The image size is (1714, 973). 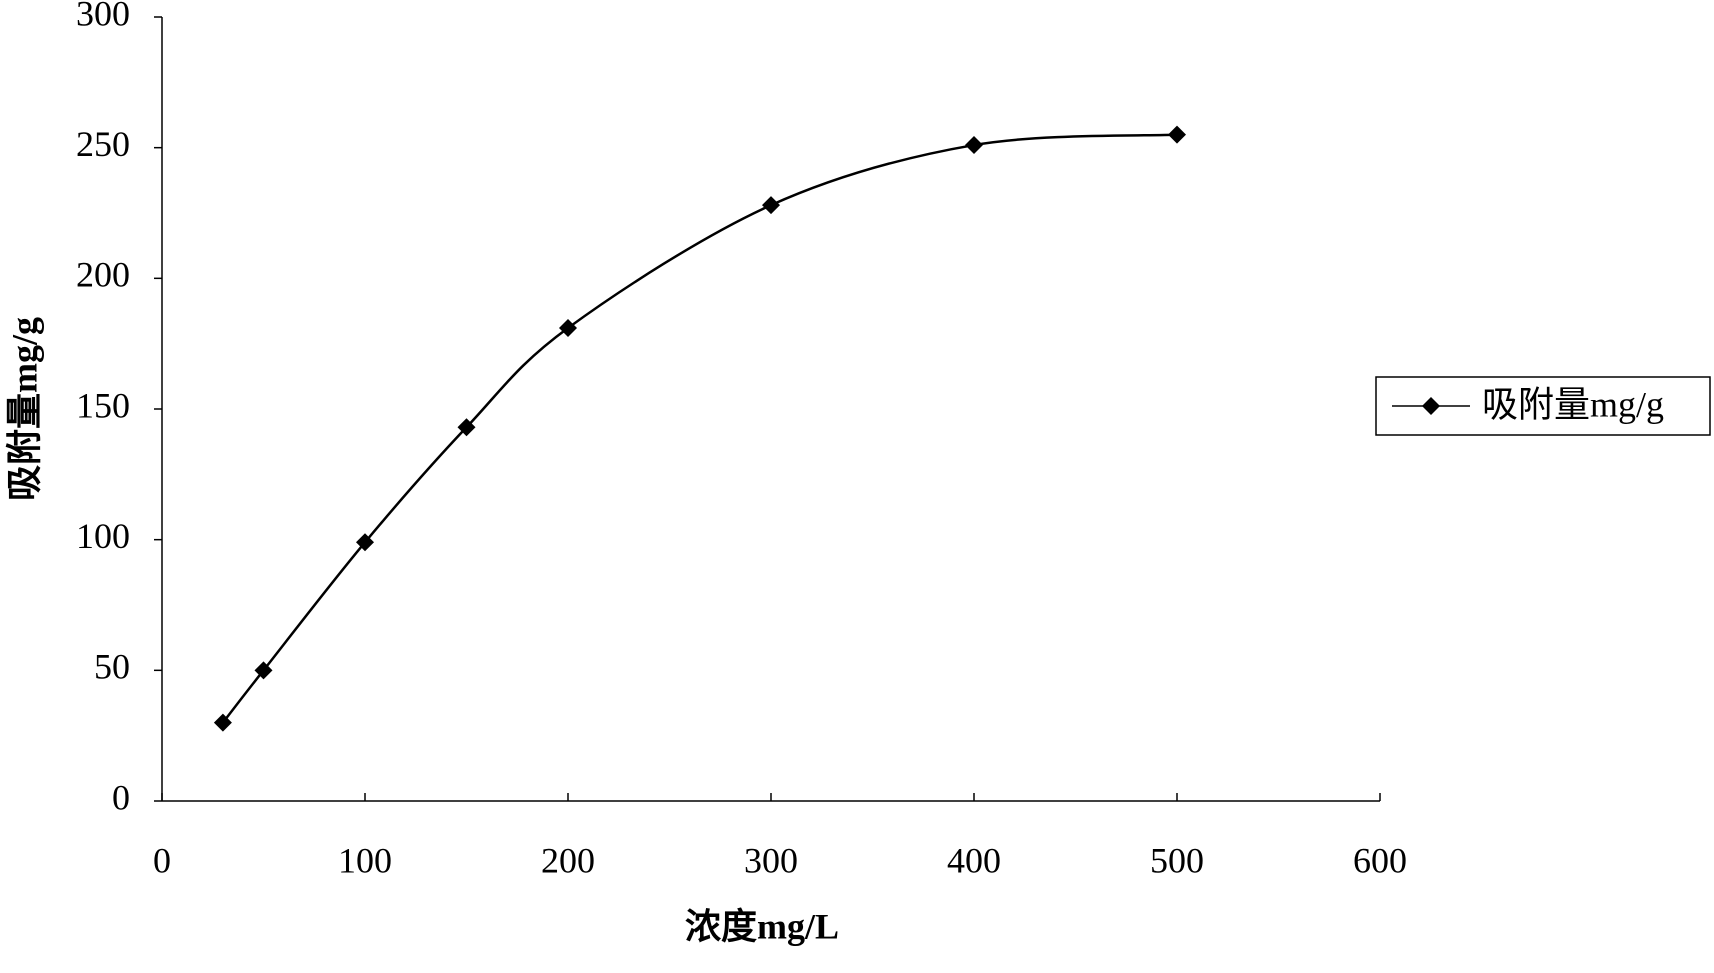 What do you see at coordinates (771, 860) in the screenshot?
I see `x-tick-label: 300` at bounding box center [771, 860].